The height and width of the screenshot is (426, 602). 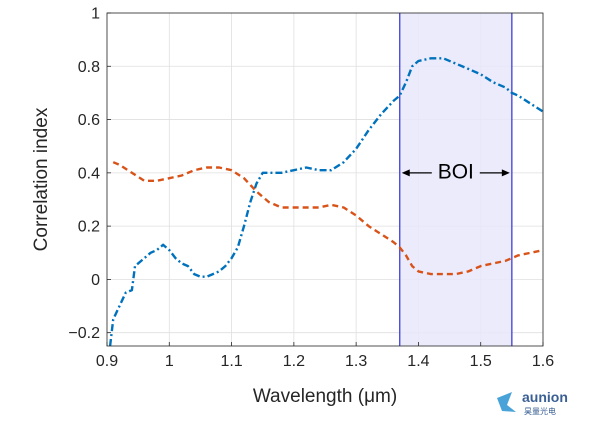 What do you see at coordinates (89, 67) in the screenshot?
I see `y-tick-label: 0.8` at bounding box center [89, 67].